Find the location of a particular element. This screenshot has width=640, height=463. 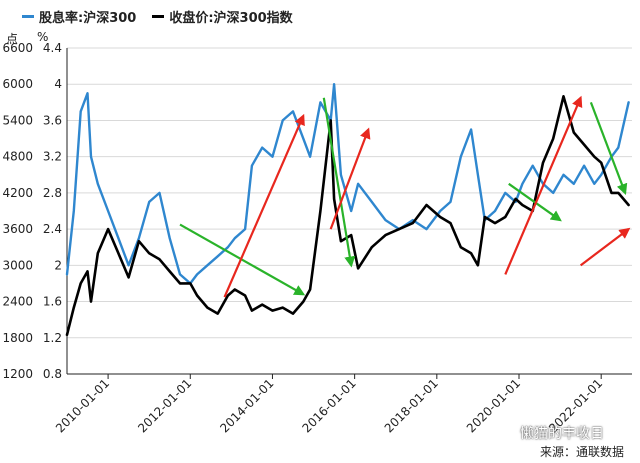

legend-swatch-black is located at coordinates (158, 16).